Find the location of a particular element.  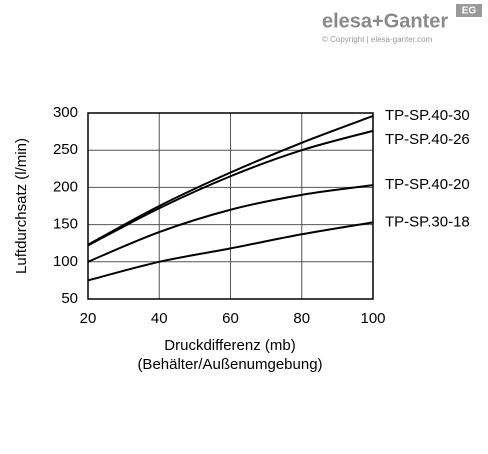

y-tick-label: 150 is located at coordinates (65, 224).